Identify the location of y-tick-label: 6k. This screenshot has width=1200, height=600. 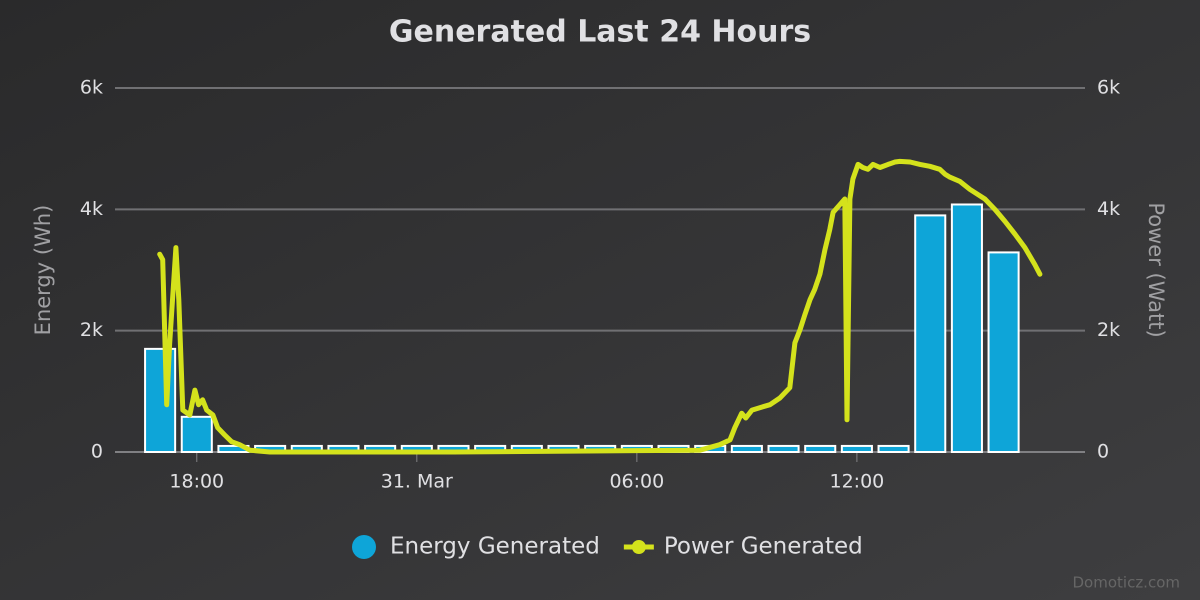
(91, 88).